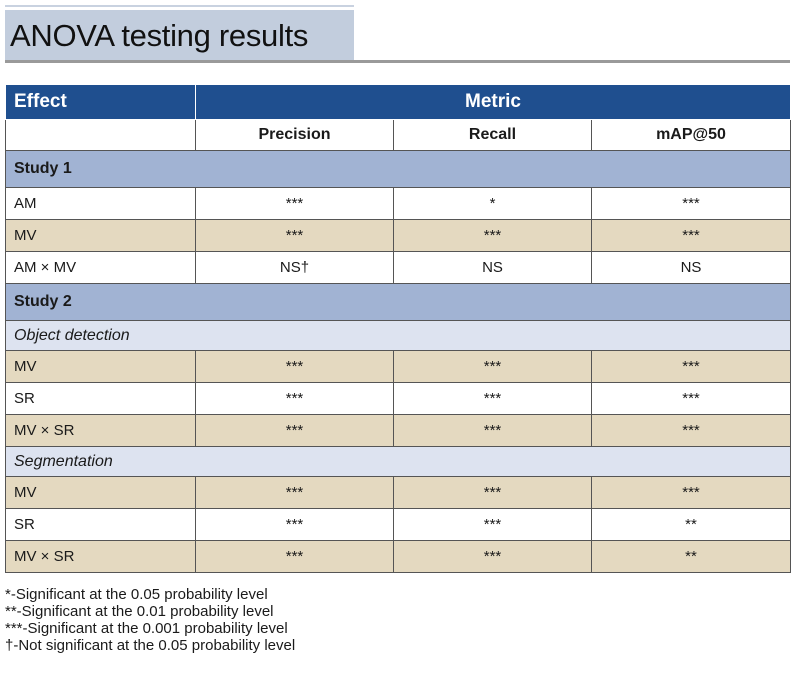 Image resolution: width=800 pixels, height=673 pixels. I want to click on table-row: SR *** *** **, so click(398, 524).